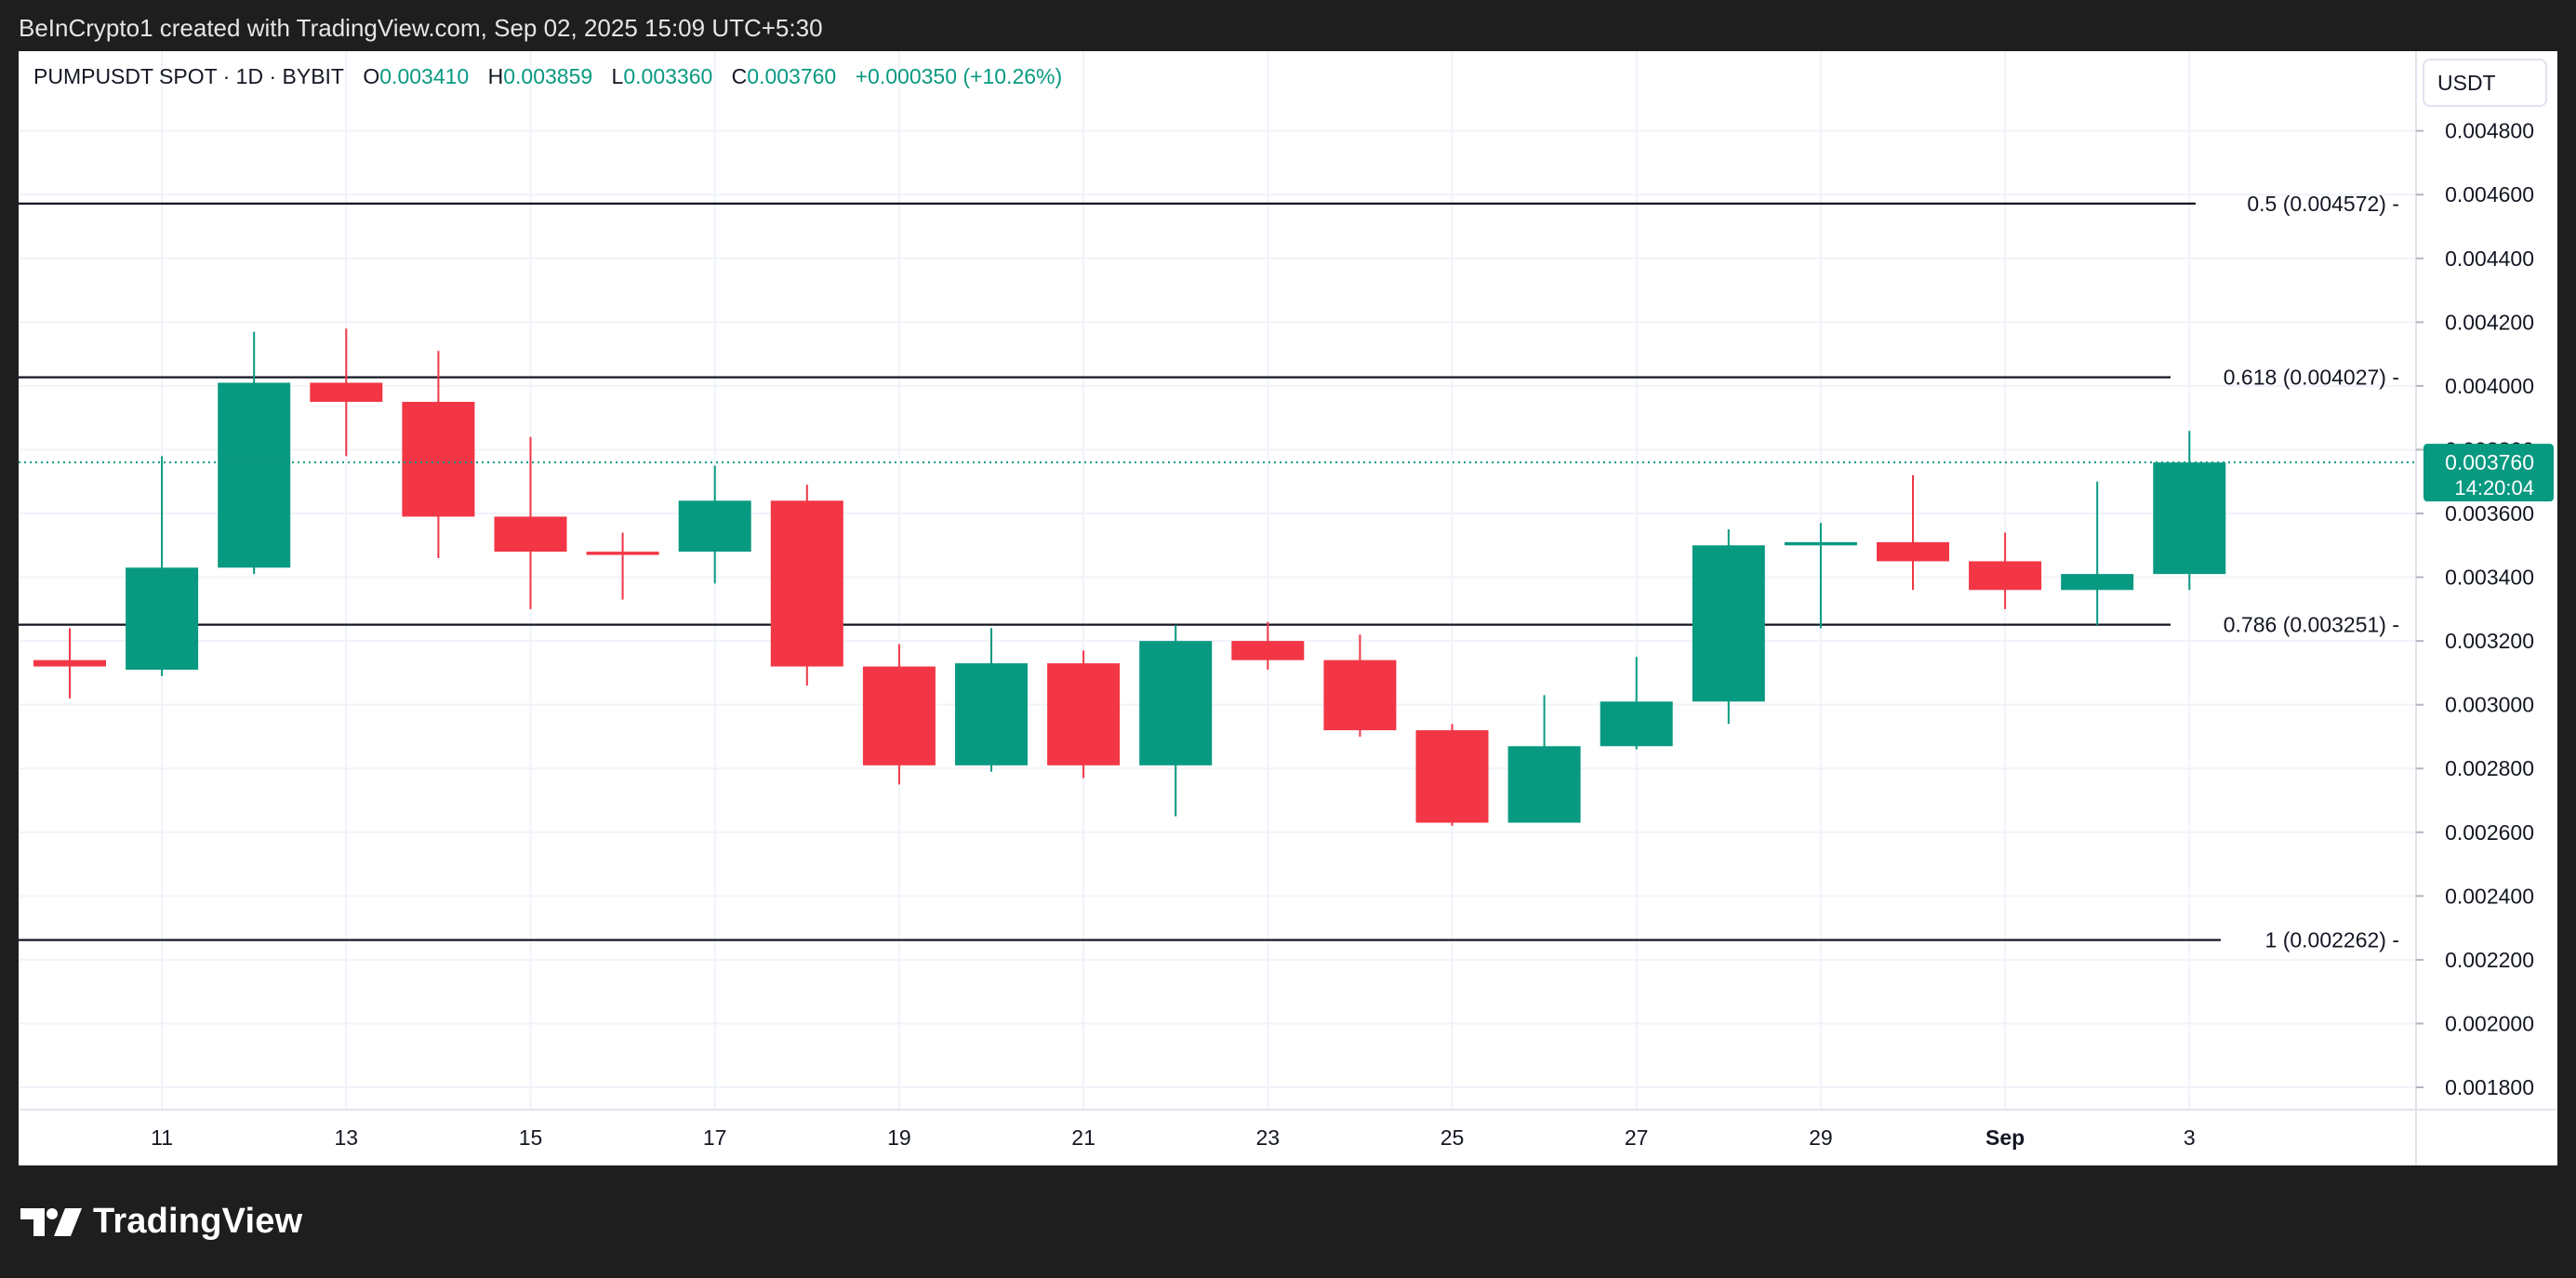  Describe the element at coordinates (2332, 940) in the screenshot. I see `fib-level-label: 1 (0.002262) -` at that location.